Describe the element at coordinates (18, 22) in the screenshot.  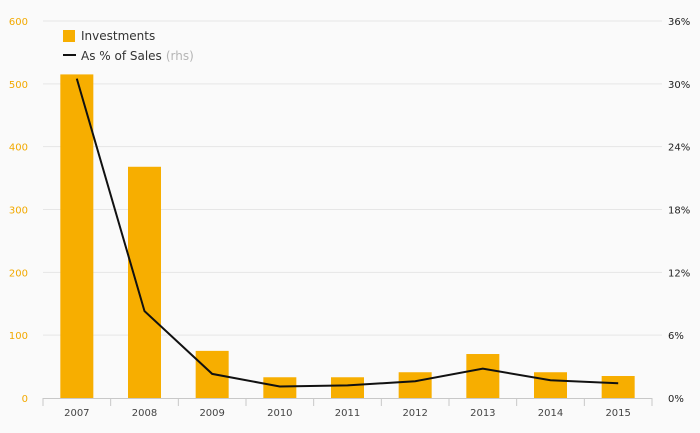
I see `left-tick-label: 600` at that location.